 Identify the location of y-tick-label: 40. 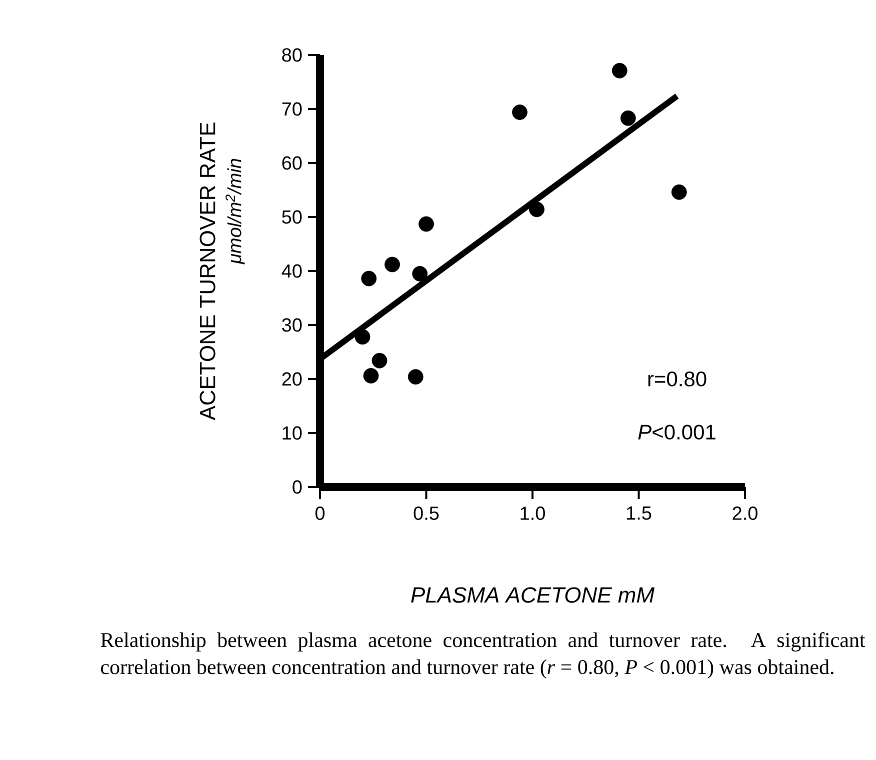
(292, 271).